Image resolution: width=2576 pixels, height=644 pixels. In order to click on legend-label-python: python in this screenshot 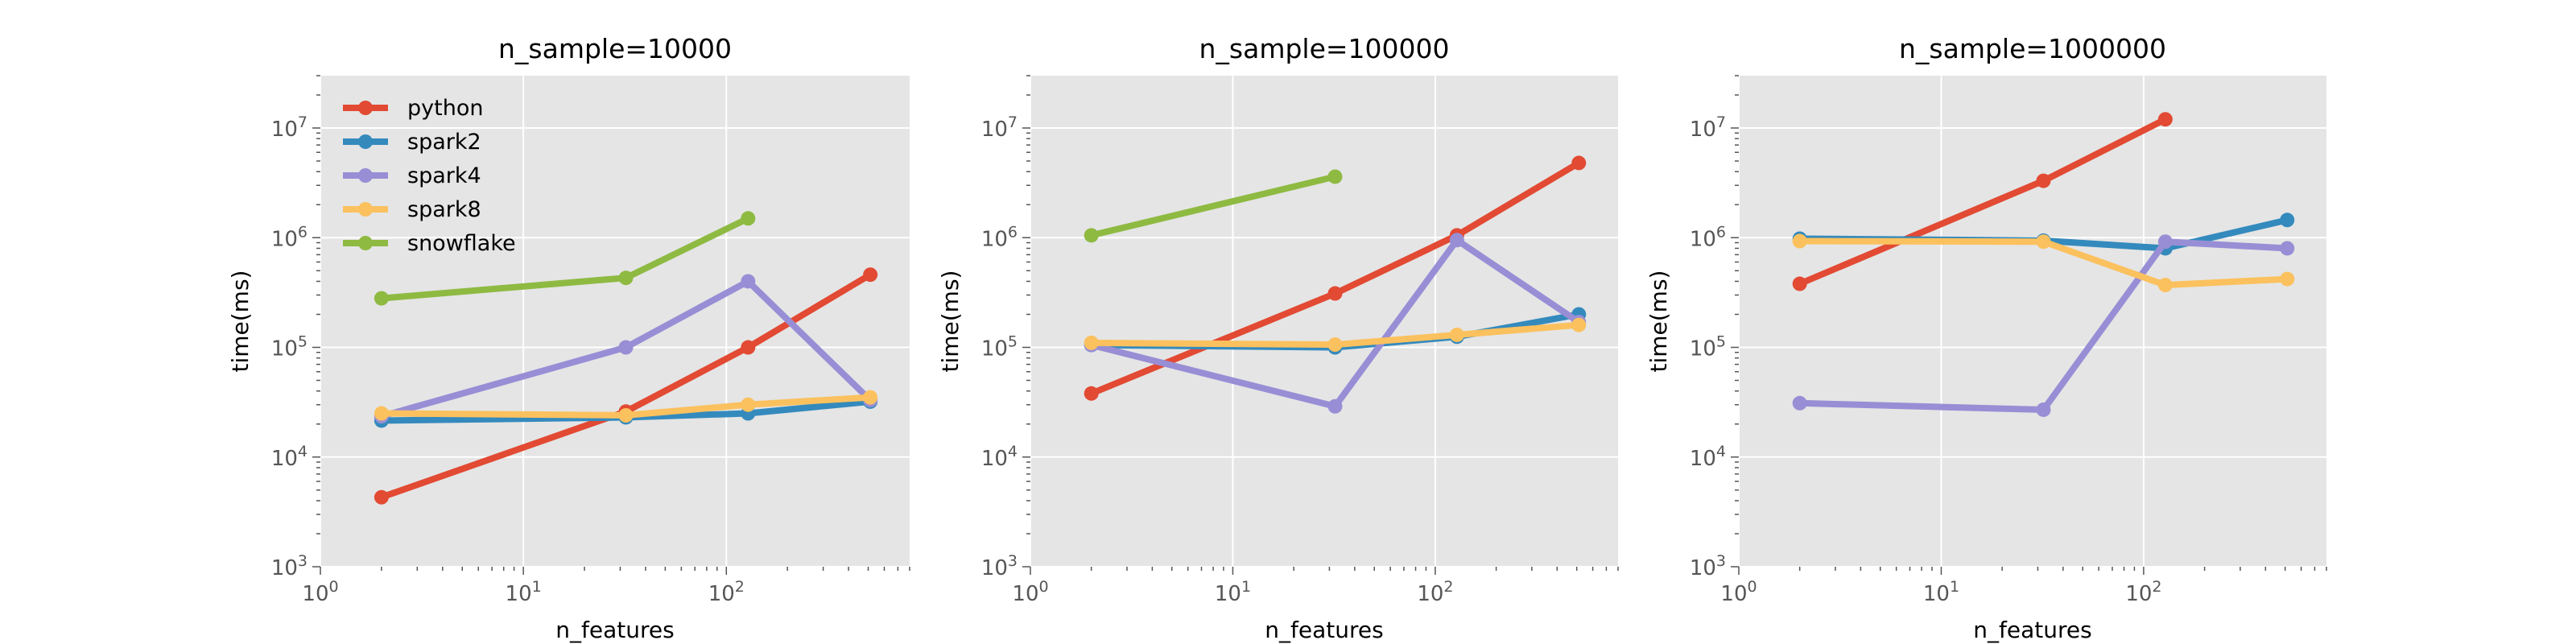, I will do `click(445, 108)`.